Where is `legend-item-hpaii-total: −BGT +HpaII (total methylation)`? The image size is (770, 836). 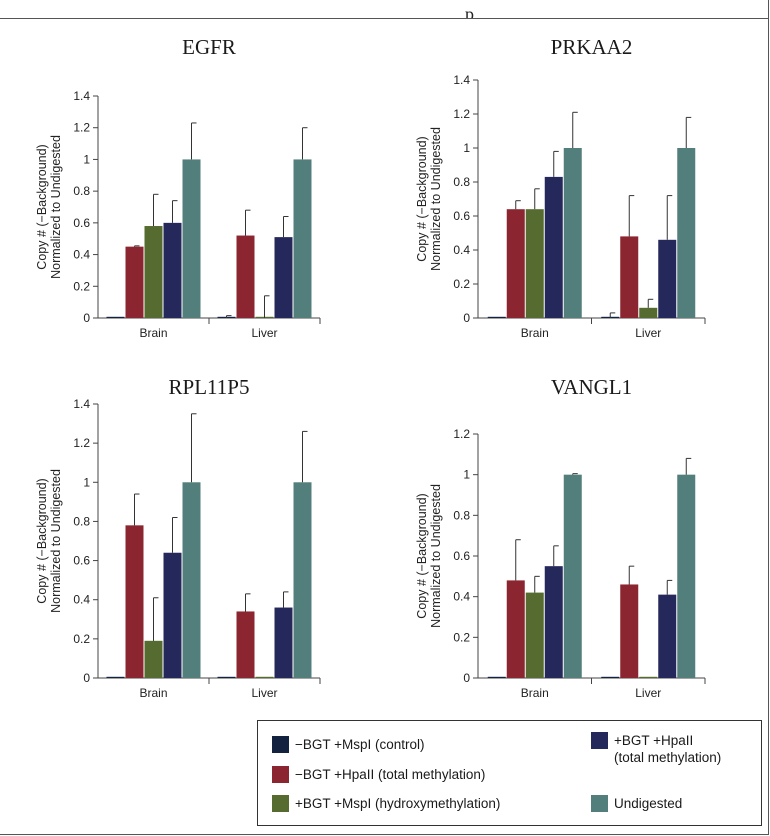 legend-item-hpaii-total: −BGT +HpaII (total methylation) is located at coordinates (378, 774).